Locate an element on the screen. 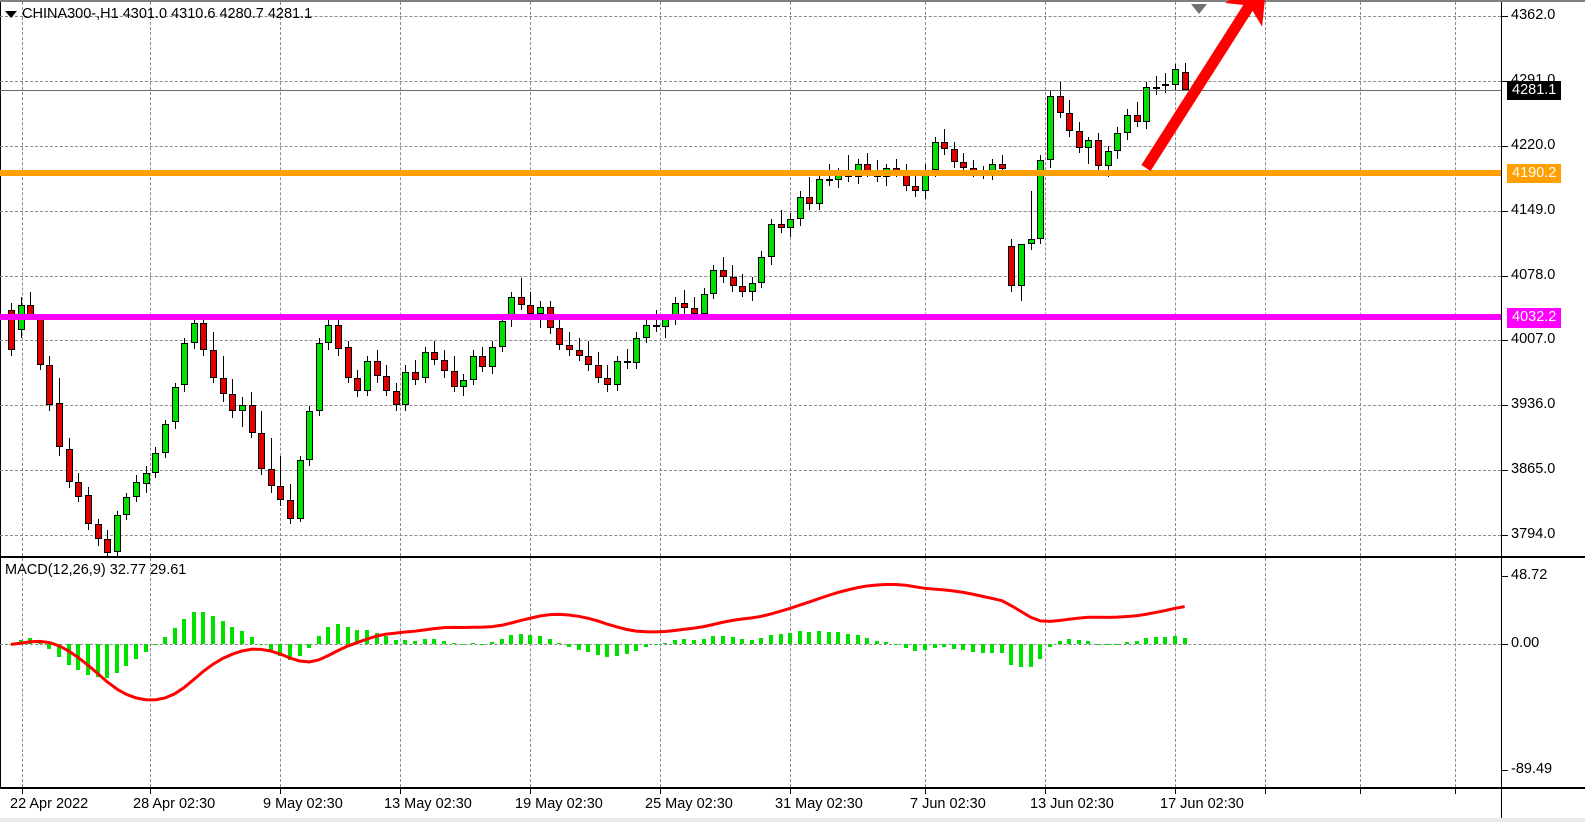 This screenshot has width=1585, height=822. macd-tick is located at coordinates (1505, 576).